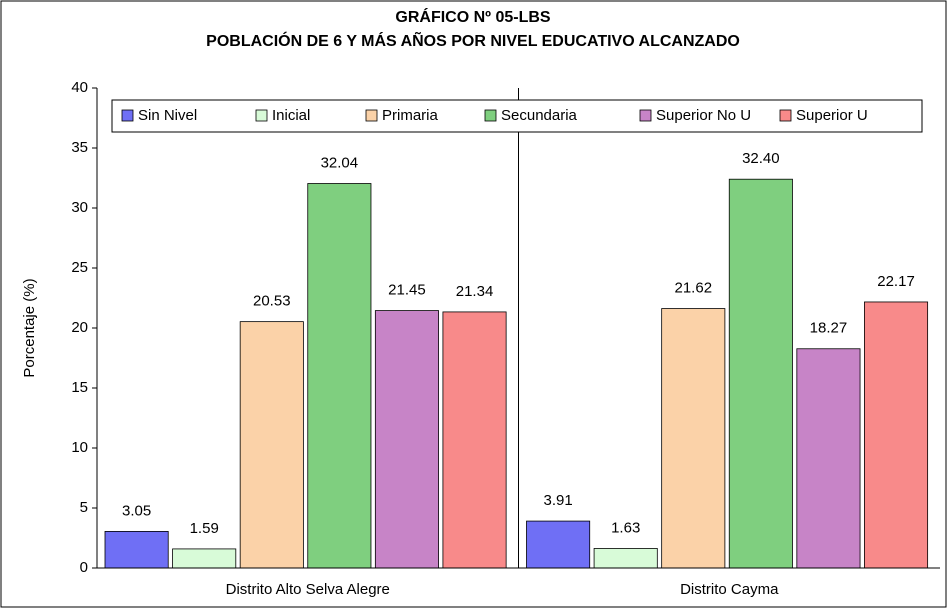 This screenshot has height=608, width=947. What do you see at coordinates (136, 510) in the screenshot?
I see `data-label: 3.05` at bounding box center [136, 510].